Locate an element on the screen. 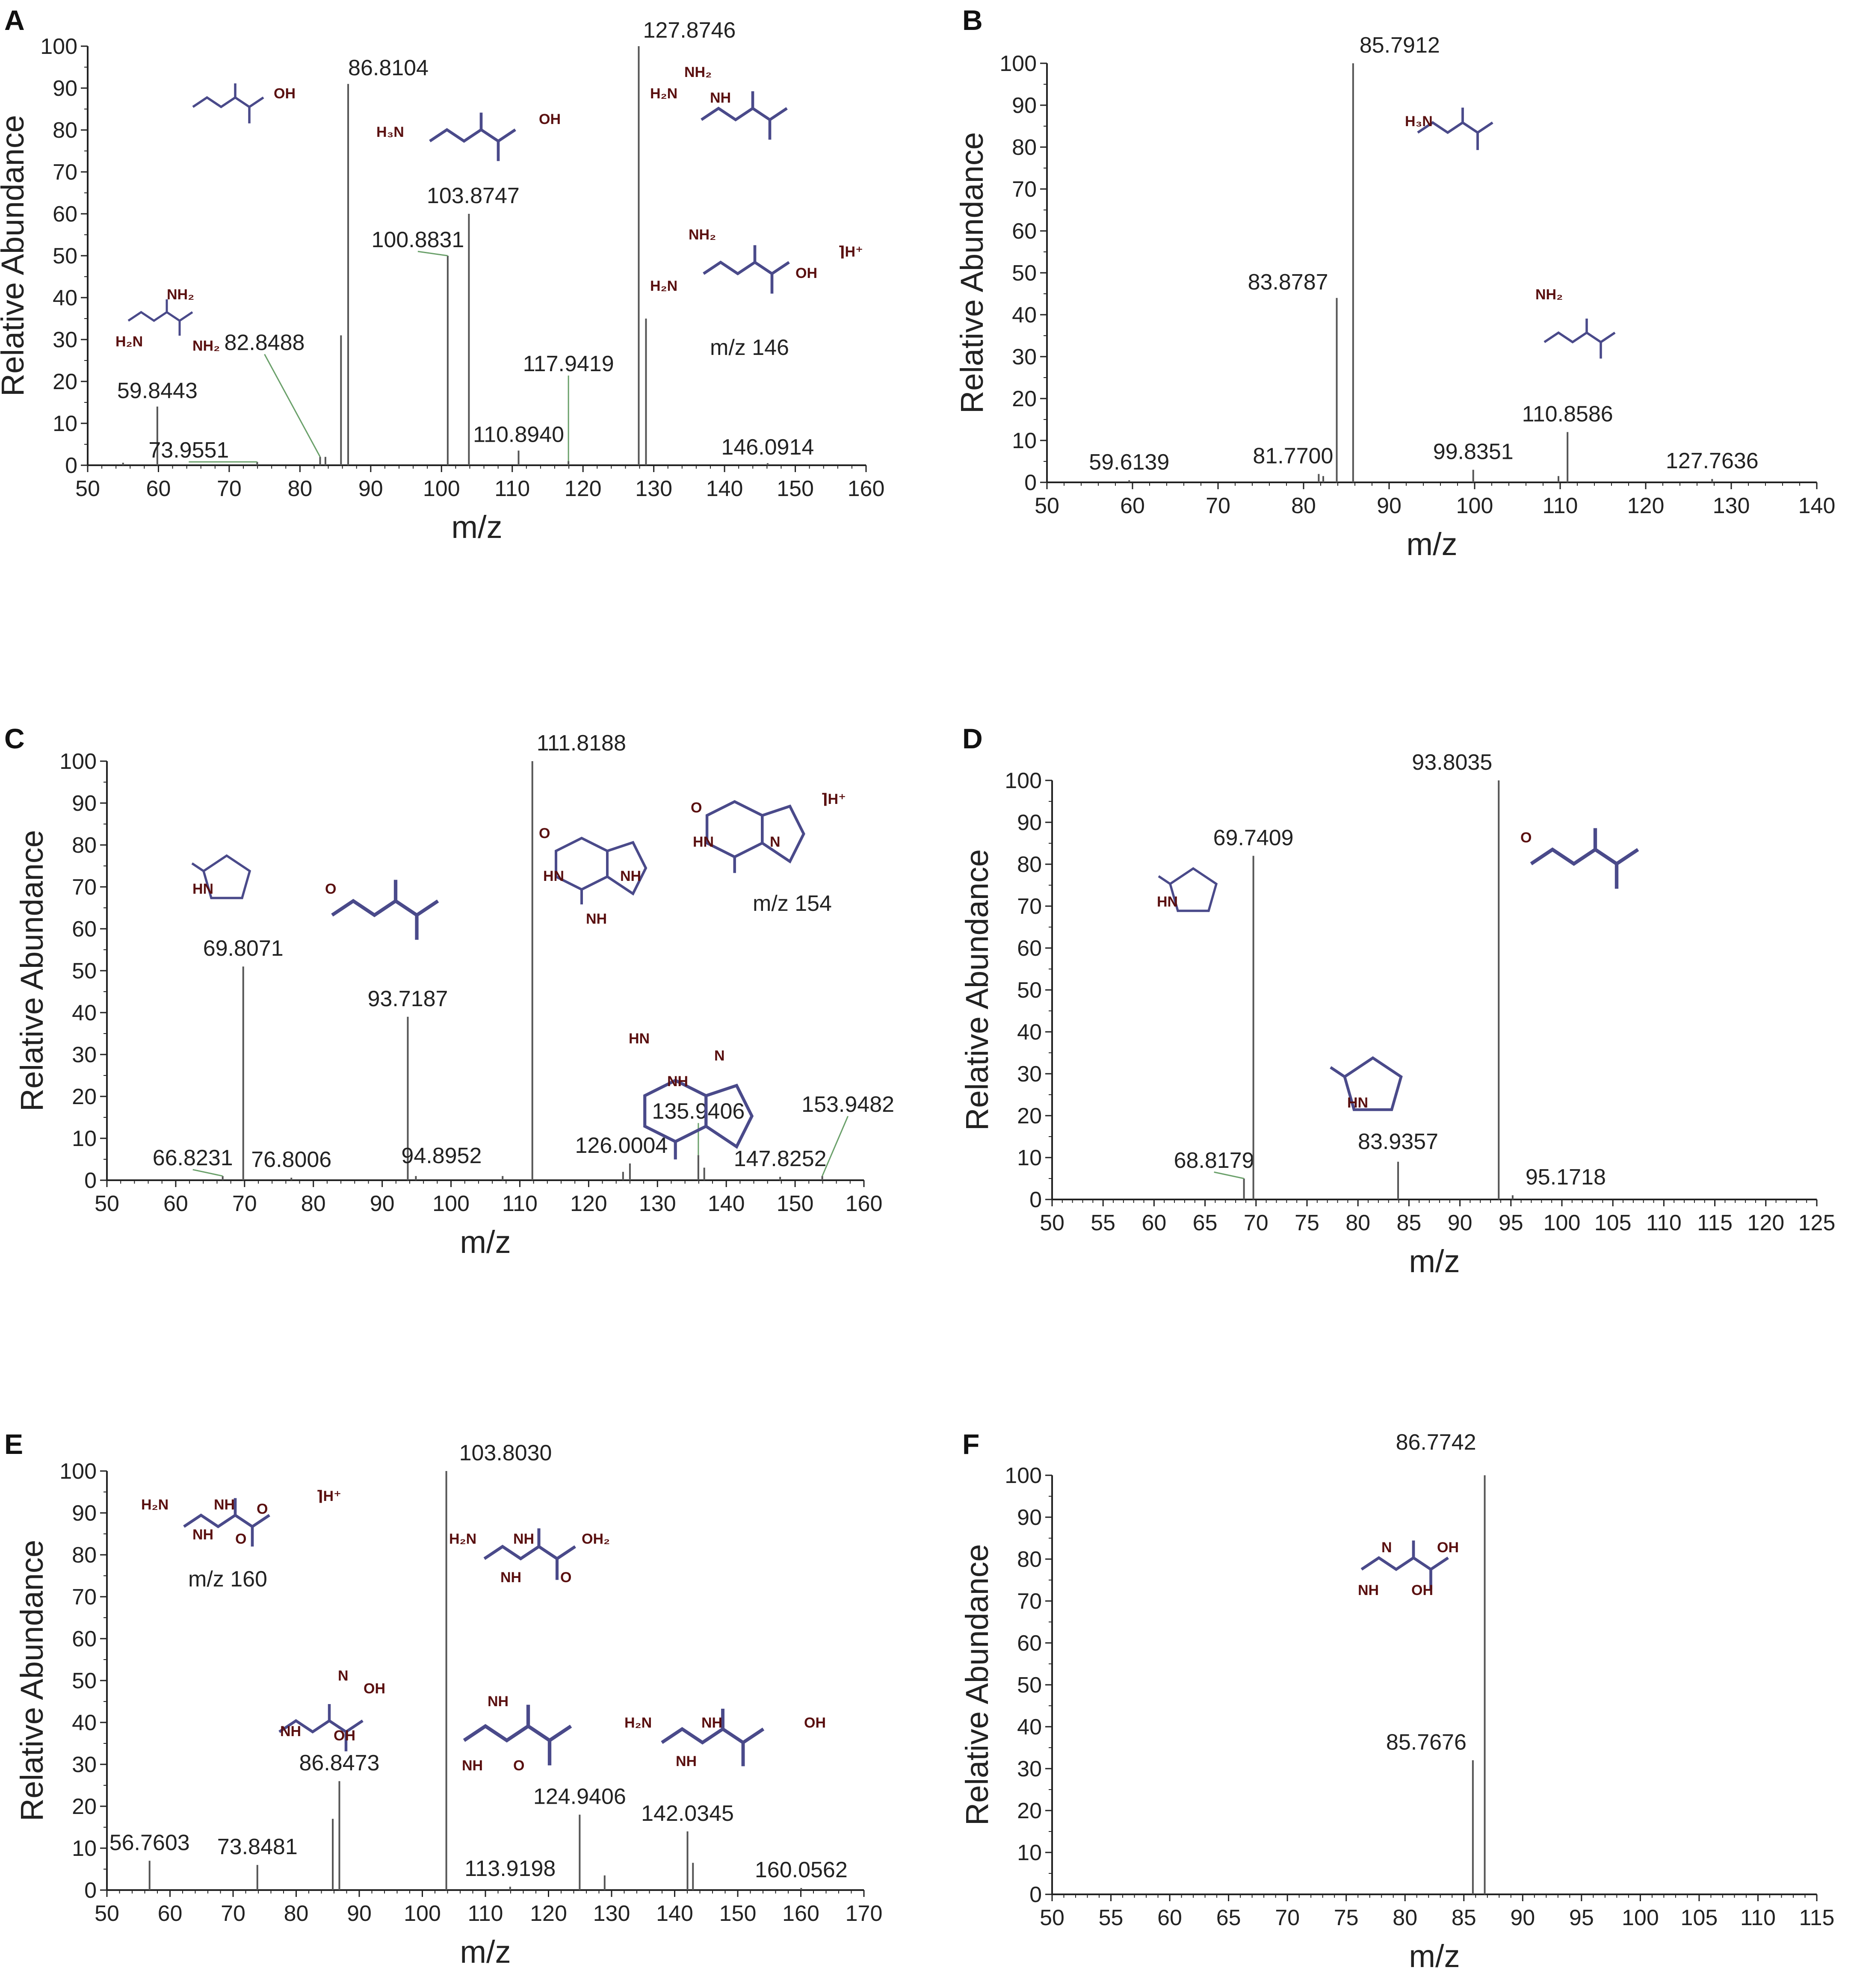  peak-label: 103.8030 is located at coordinates (505, 1453).